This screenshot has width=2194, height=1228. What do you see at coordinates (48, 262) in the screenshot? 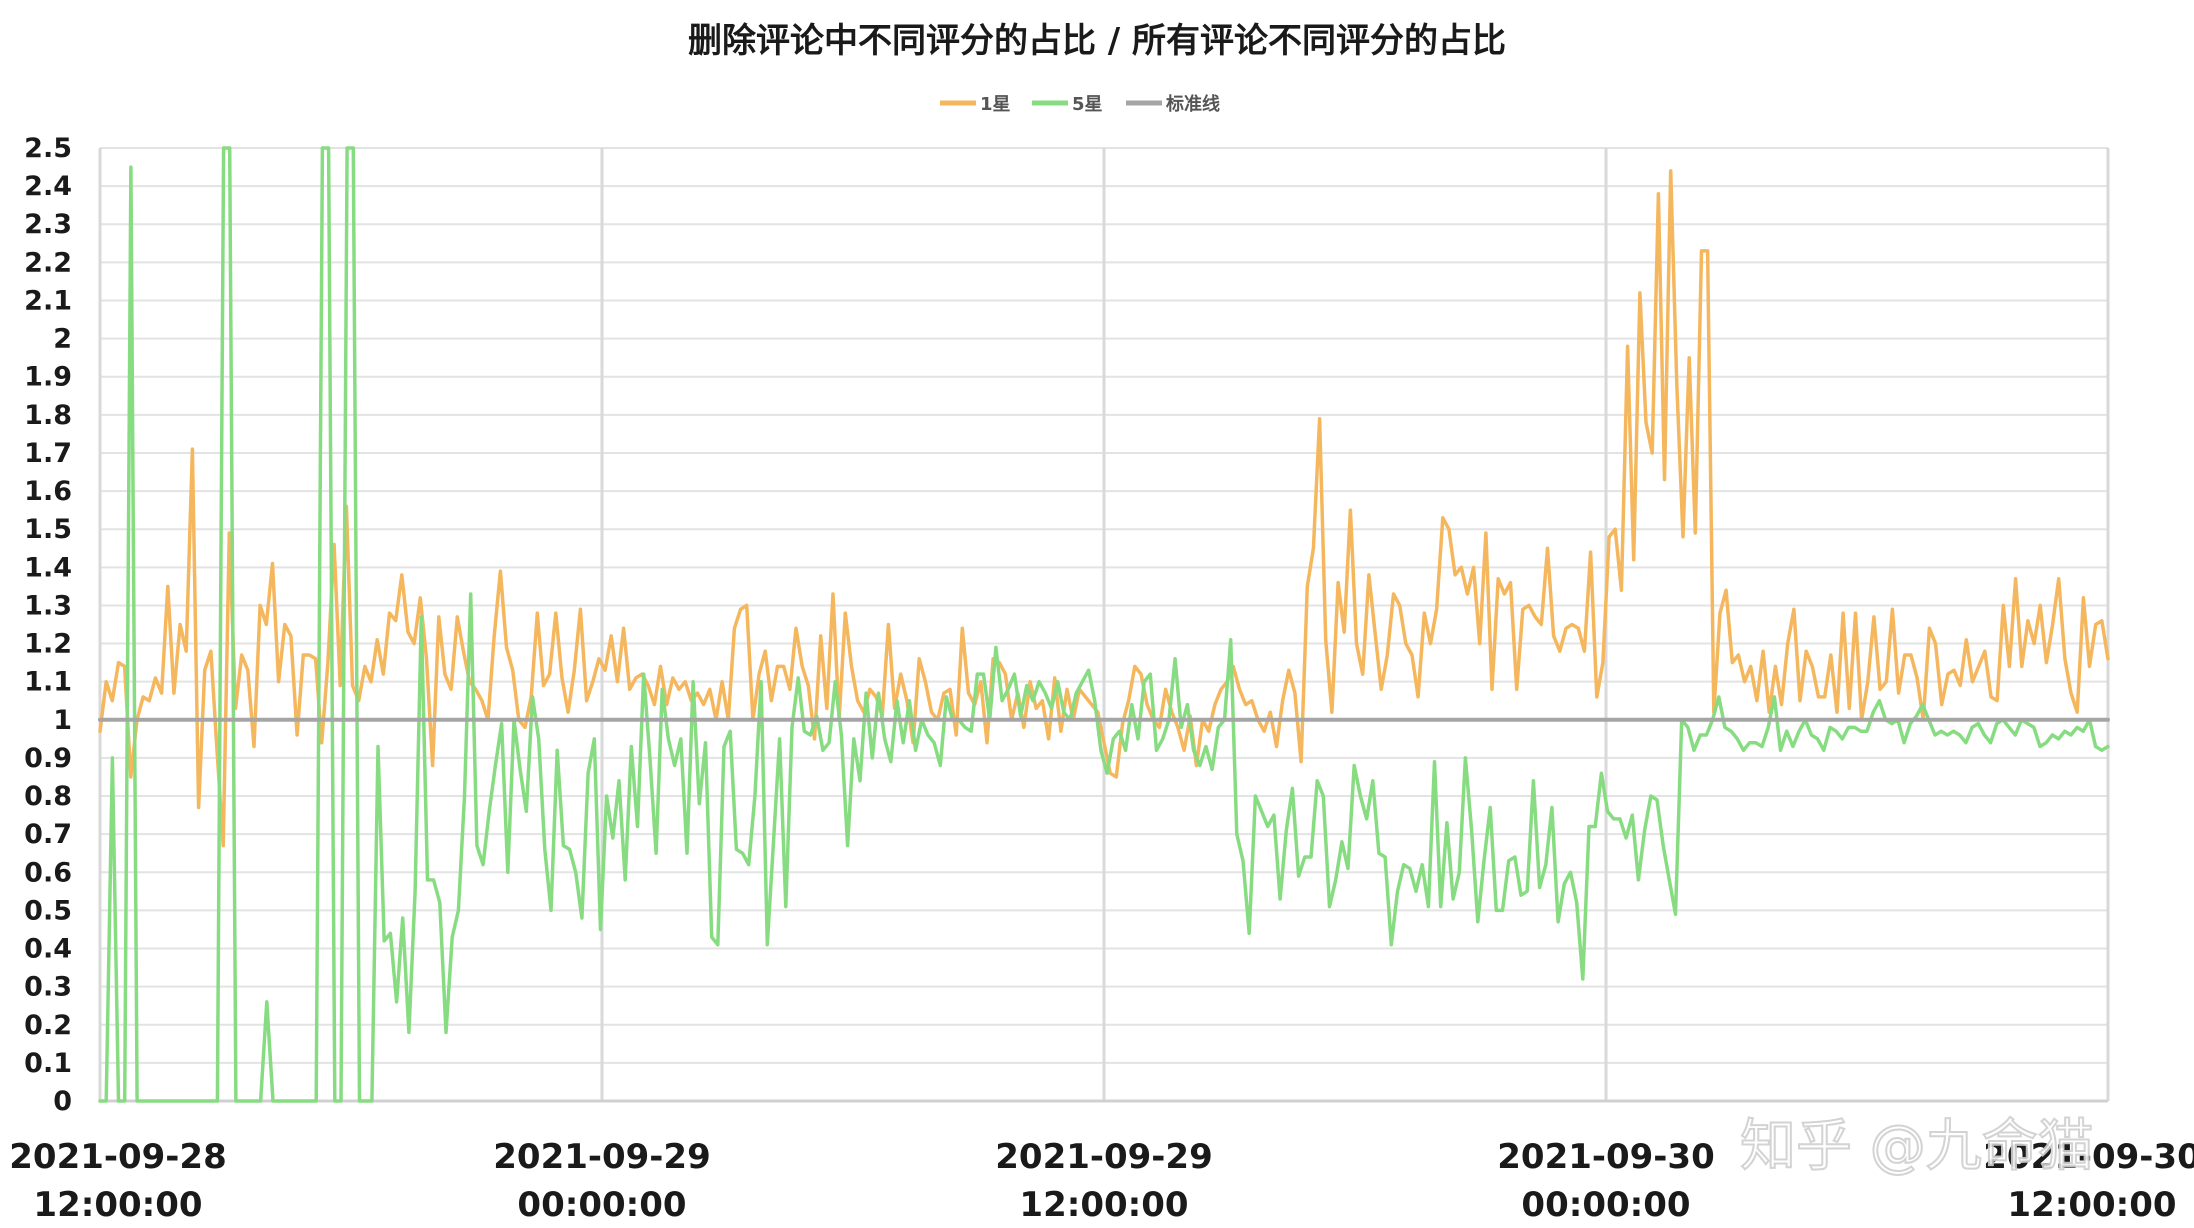
I see `y-tick-label: 2.2` at bounding box center [48, 262].